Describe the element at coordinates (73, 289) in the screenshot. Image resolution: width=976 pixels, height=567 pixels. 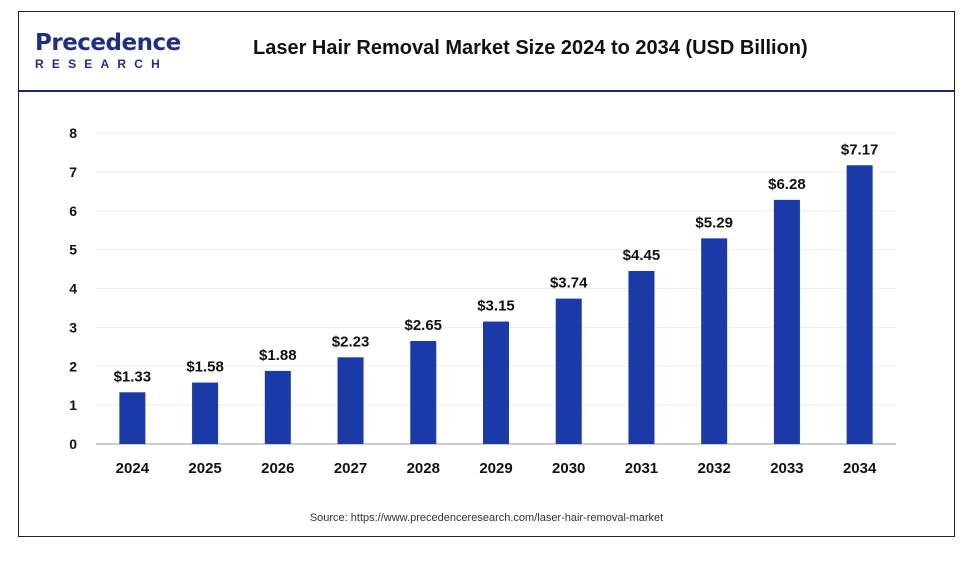
I see `y-tick-label: 4` at that location.